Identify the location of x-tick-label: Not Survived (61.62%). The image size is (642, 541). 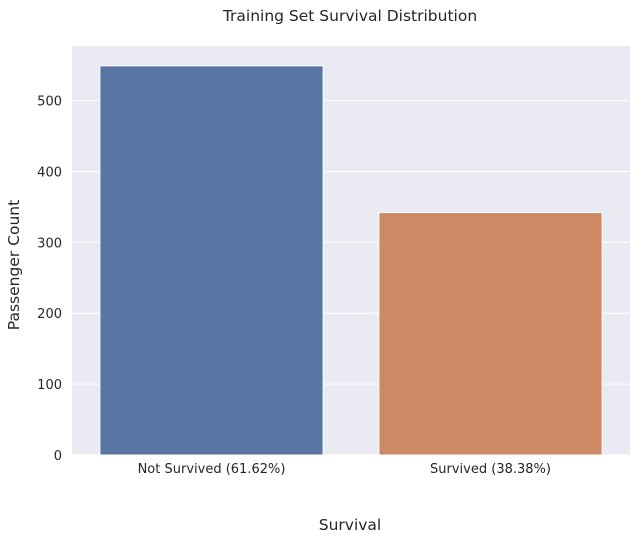
(212, 469).